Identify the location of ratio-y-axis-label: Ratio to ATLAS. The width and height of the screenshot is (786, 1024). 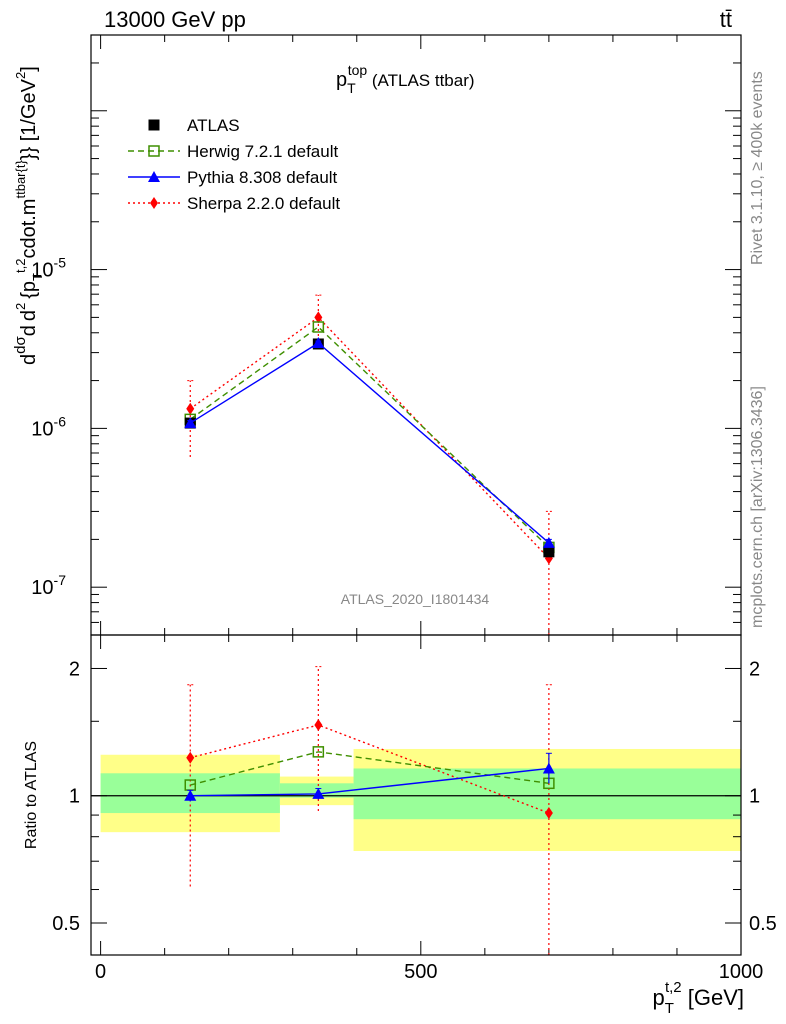
(31, 795).